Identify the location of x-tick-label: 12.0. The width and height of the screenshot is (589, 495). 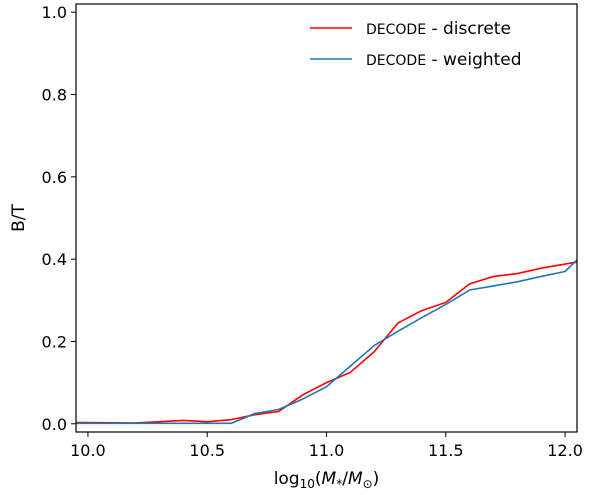
(565, 450).